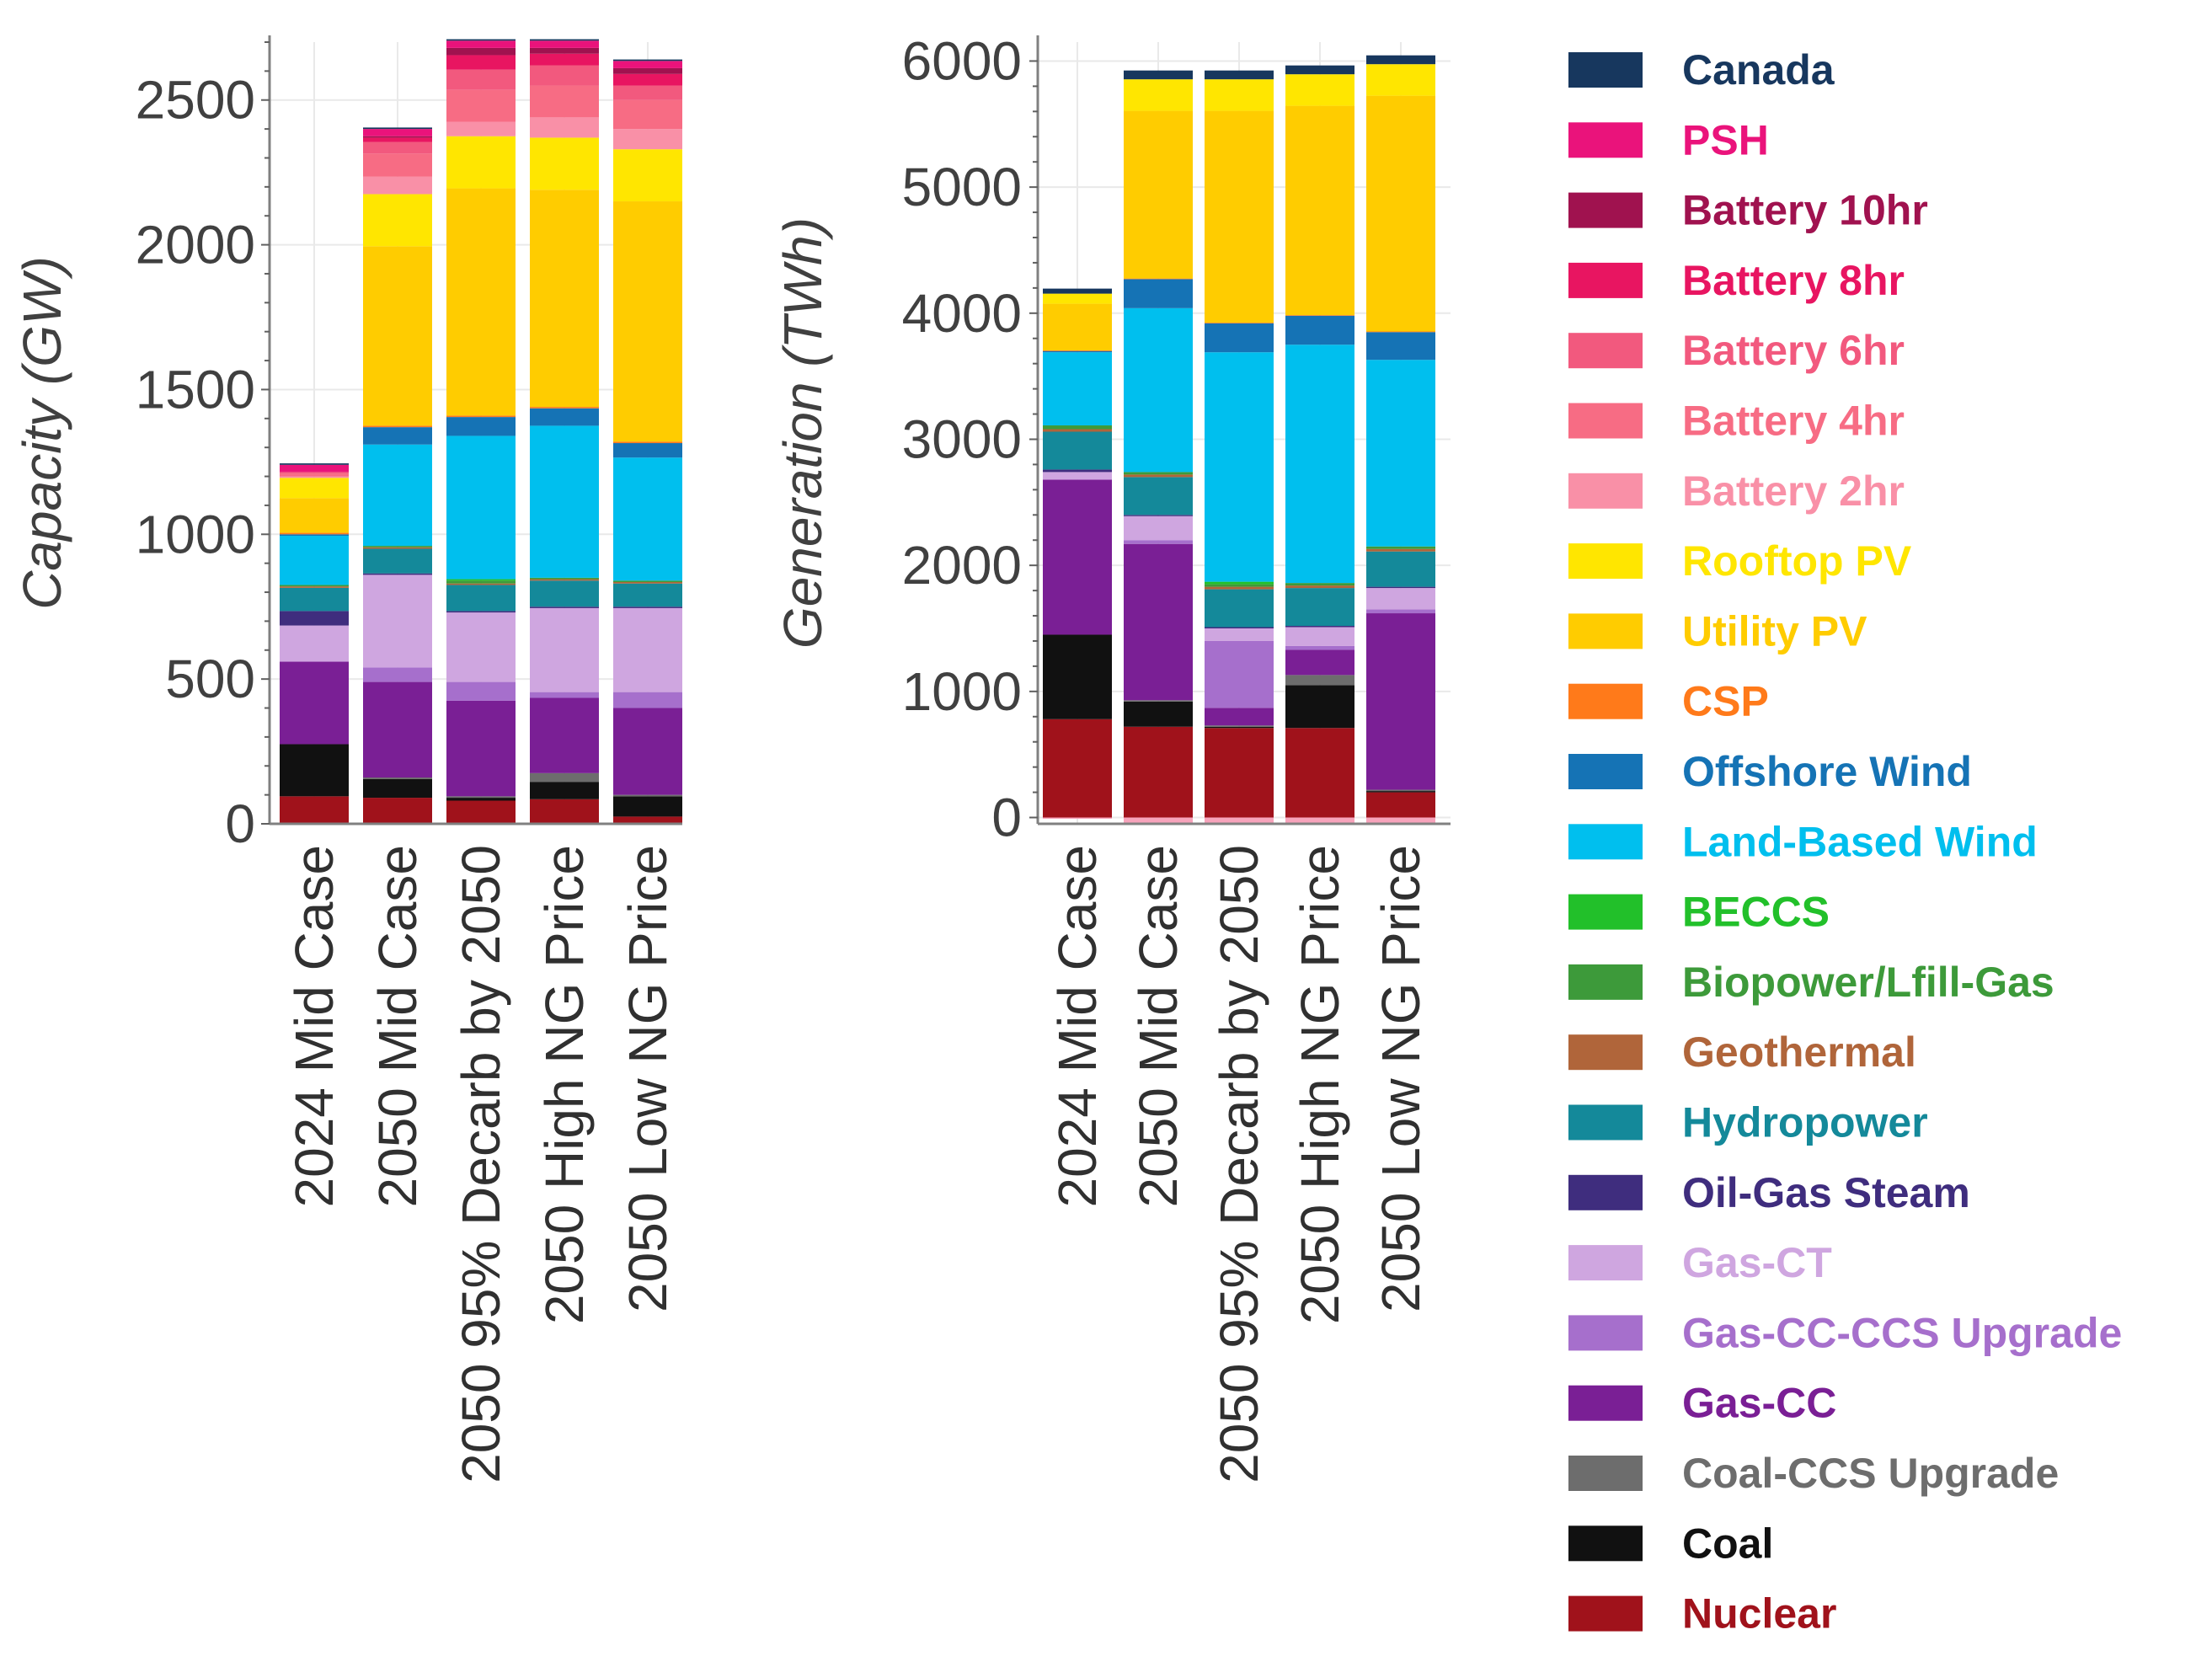  What do you see at coordinates (1605, 1403) in the screenshot?
I see `legend-swatch-gas-cc` at bounding box center [1605, 1403].